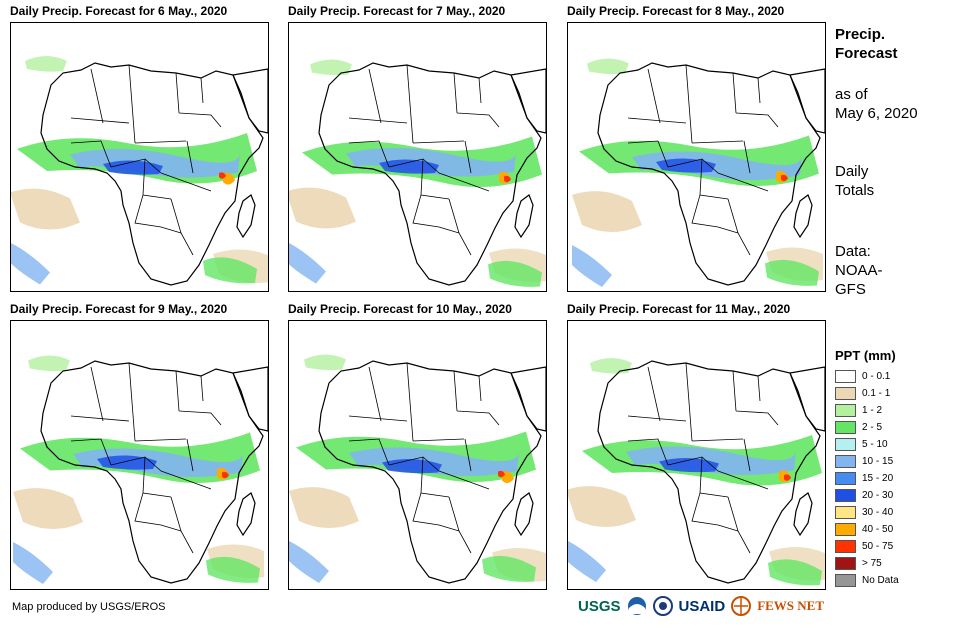  What do you see at coordinates (876, 393) in the screenshot?
I see `legend-label: 0.1 - 1` at bounding box center [876, 393].